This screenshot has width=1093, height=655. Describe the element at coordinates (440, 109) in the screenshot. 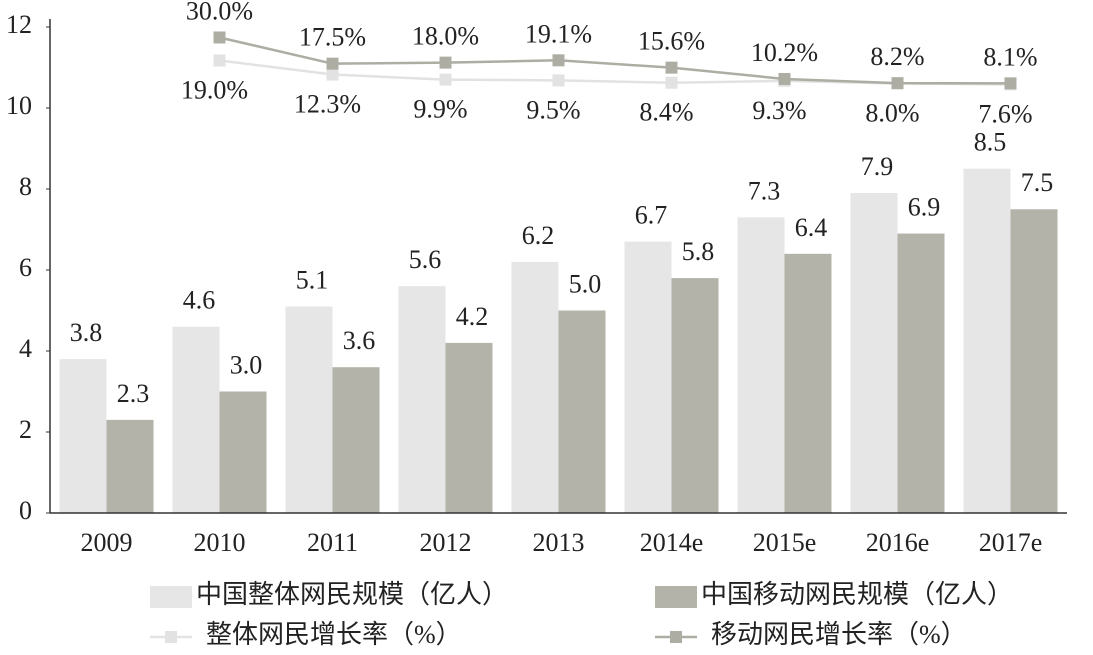

I see `line-value-label: 9.9%` at that location.